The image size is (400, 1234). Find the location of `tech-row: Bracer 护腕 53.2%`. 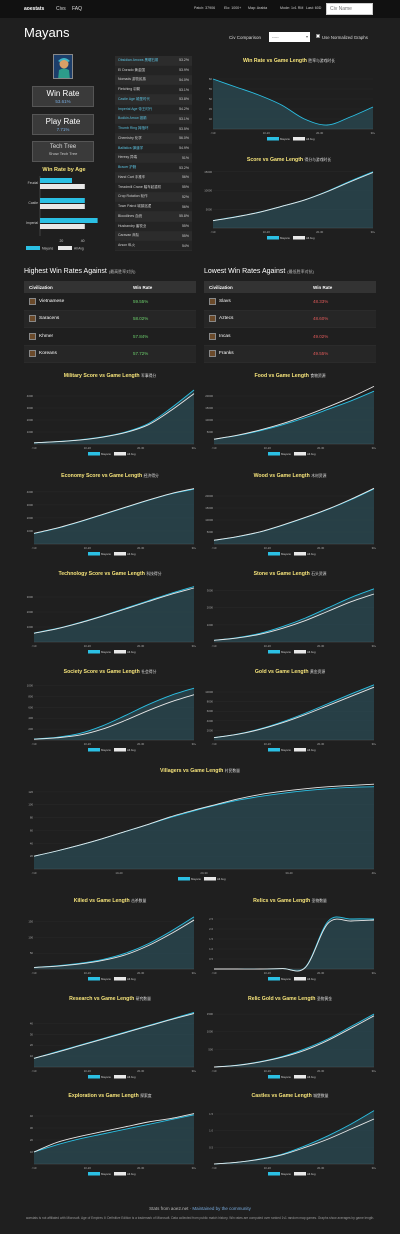

tech-row: Bracer 护腕 53.2% is located at coordinates (153, 168).